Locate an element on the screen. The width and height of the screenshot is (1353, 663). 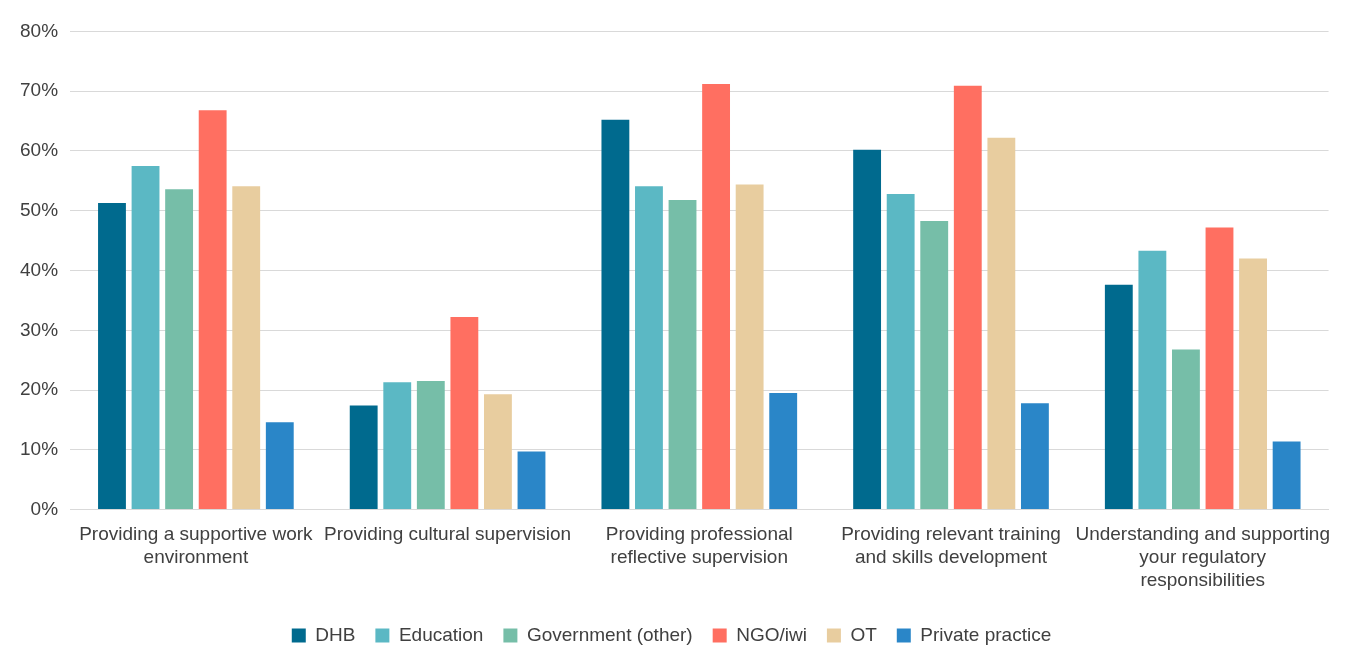
x-tick-label: Providing cultural supervision is located at coordinates (448, 534).